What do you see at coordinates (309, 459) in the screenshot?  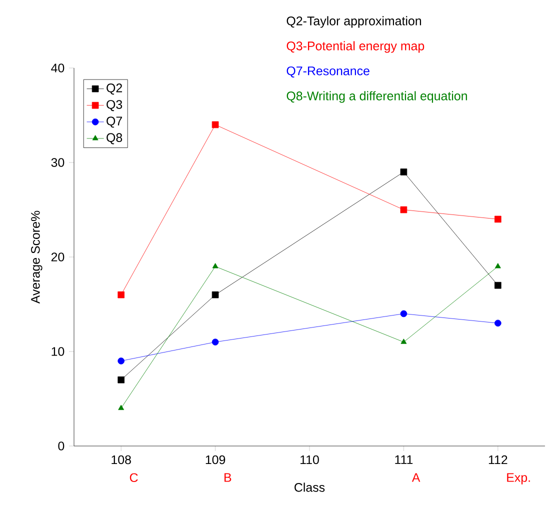 I see `x-tick-label: 110` at bounding box center [309, 459].